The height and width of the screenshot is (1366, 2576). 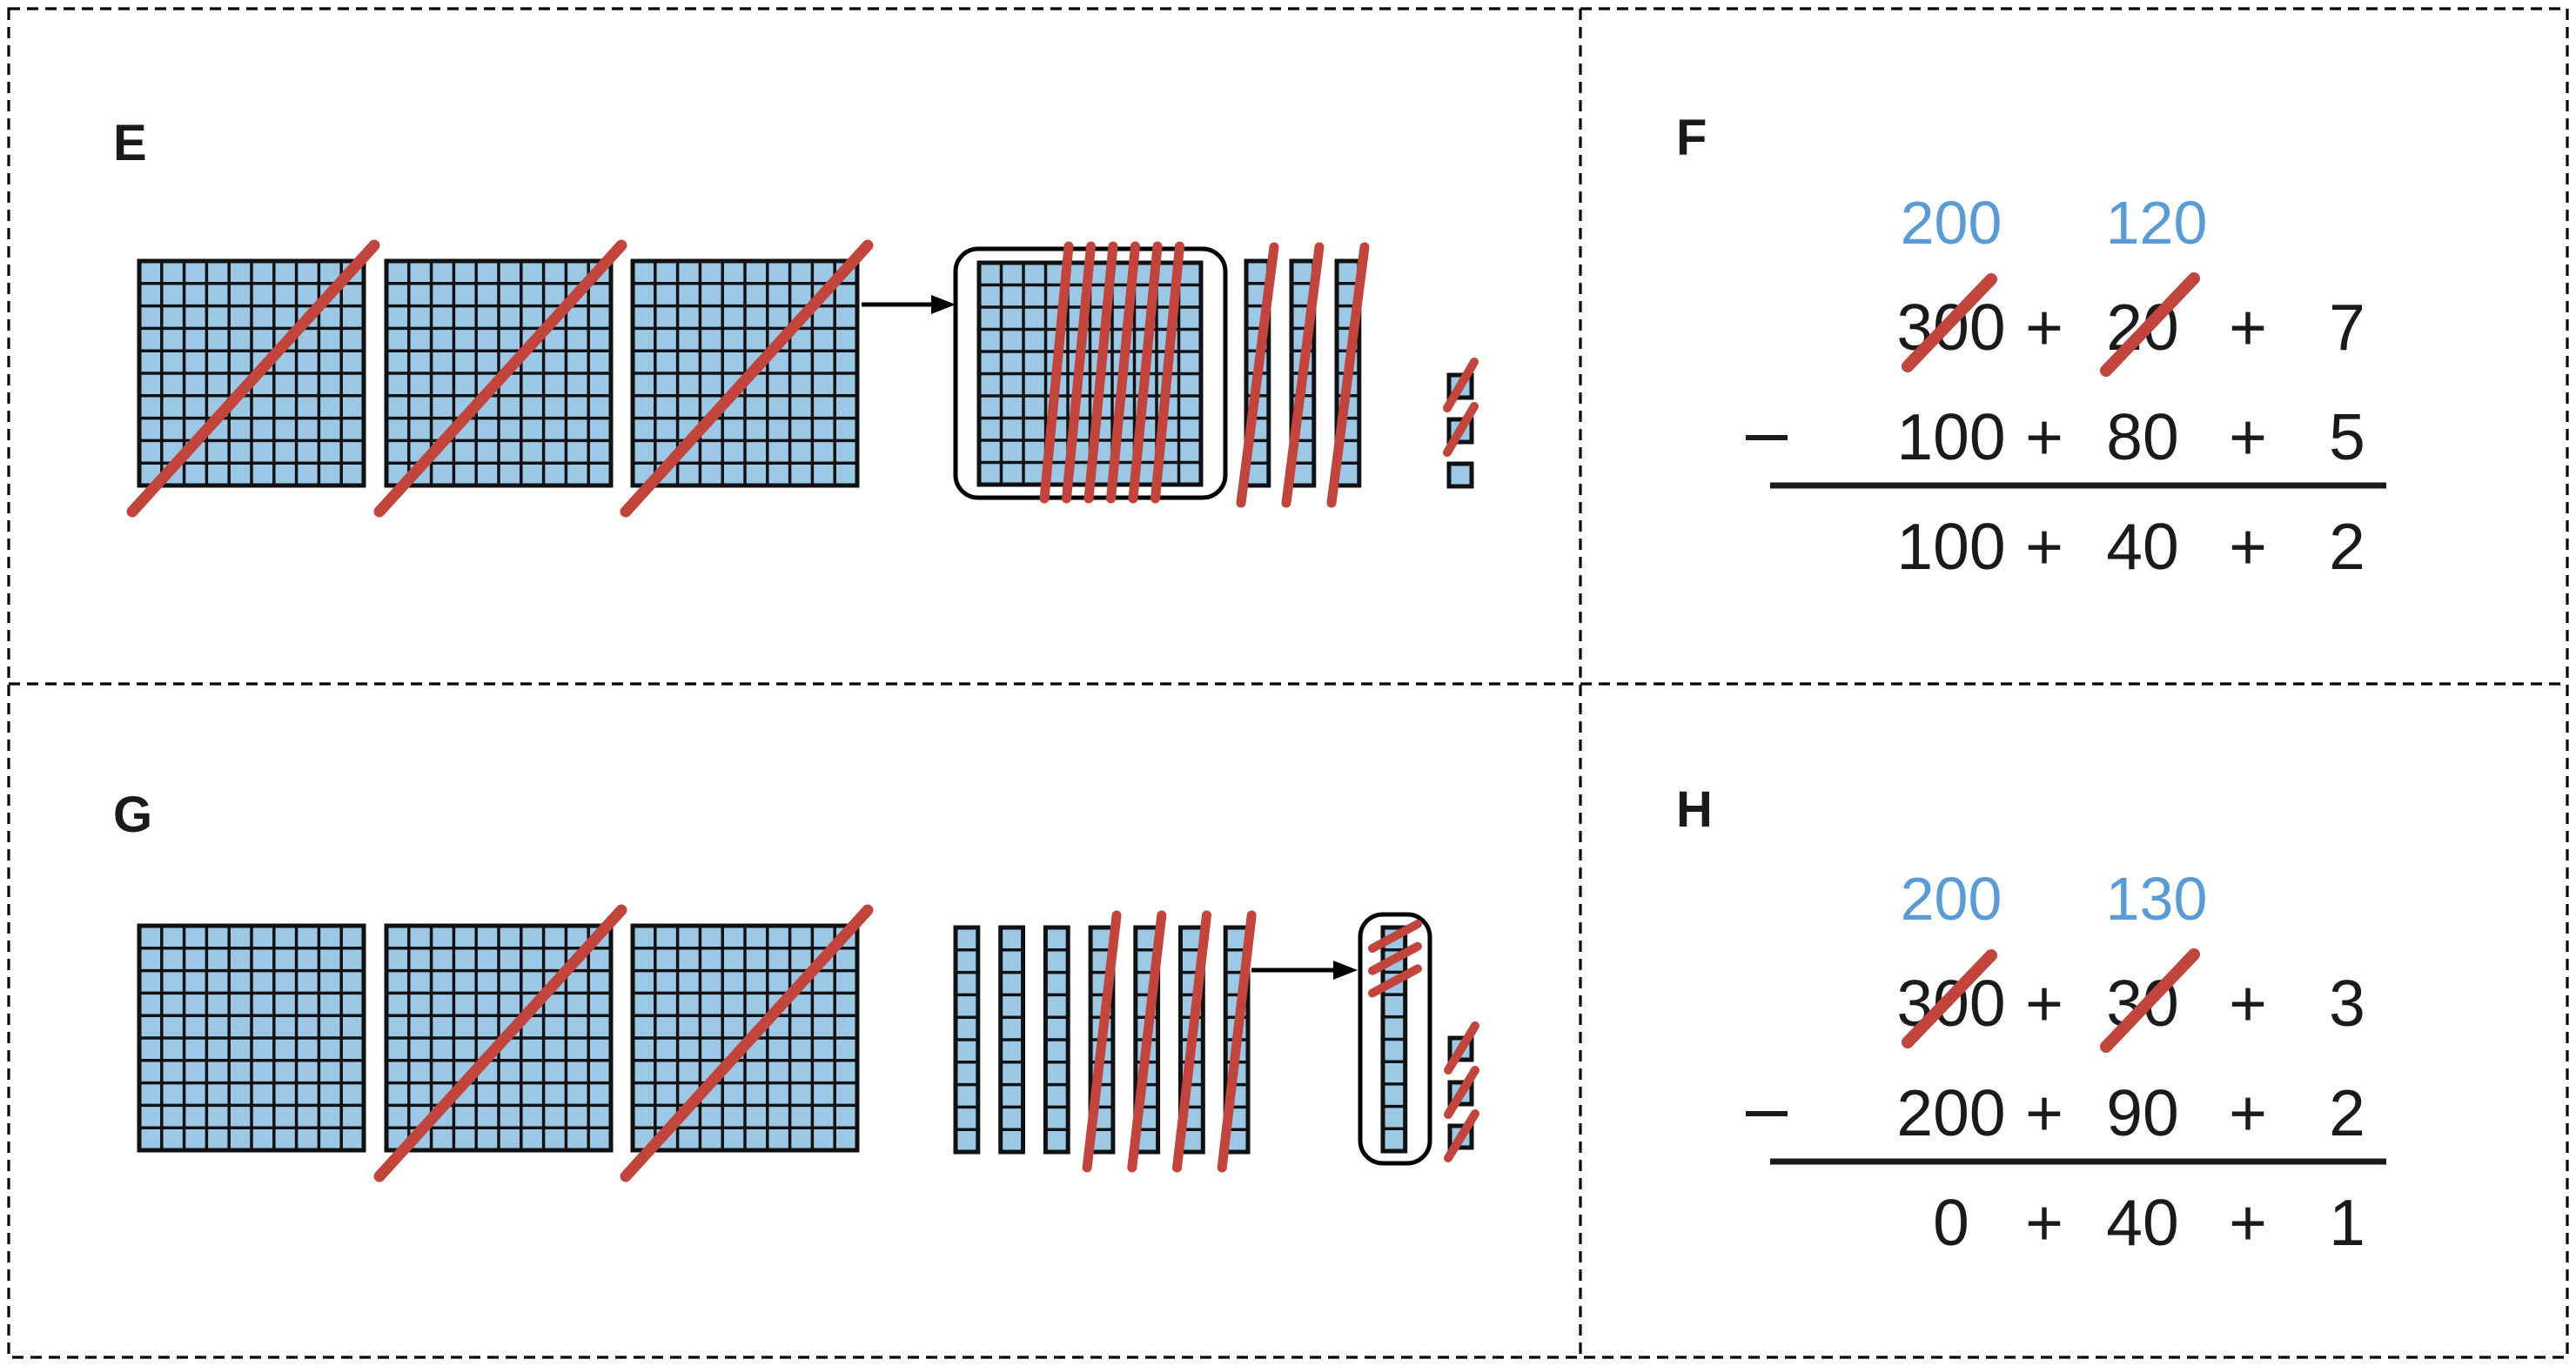 I want to click on decomposed-ten-rod-border, so click(x=1394, y=1039).